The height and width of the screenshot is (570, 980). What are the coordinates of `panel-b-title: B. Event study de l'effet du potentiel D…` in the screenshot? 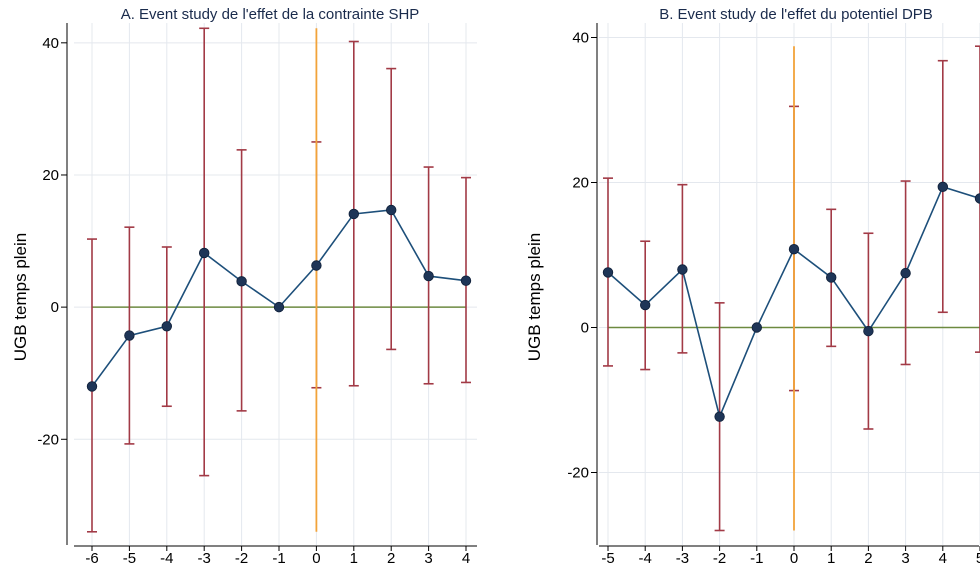 It's located at (796, 14).